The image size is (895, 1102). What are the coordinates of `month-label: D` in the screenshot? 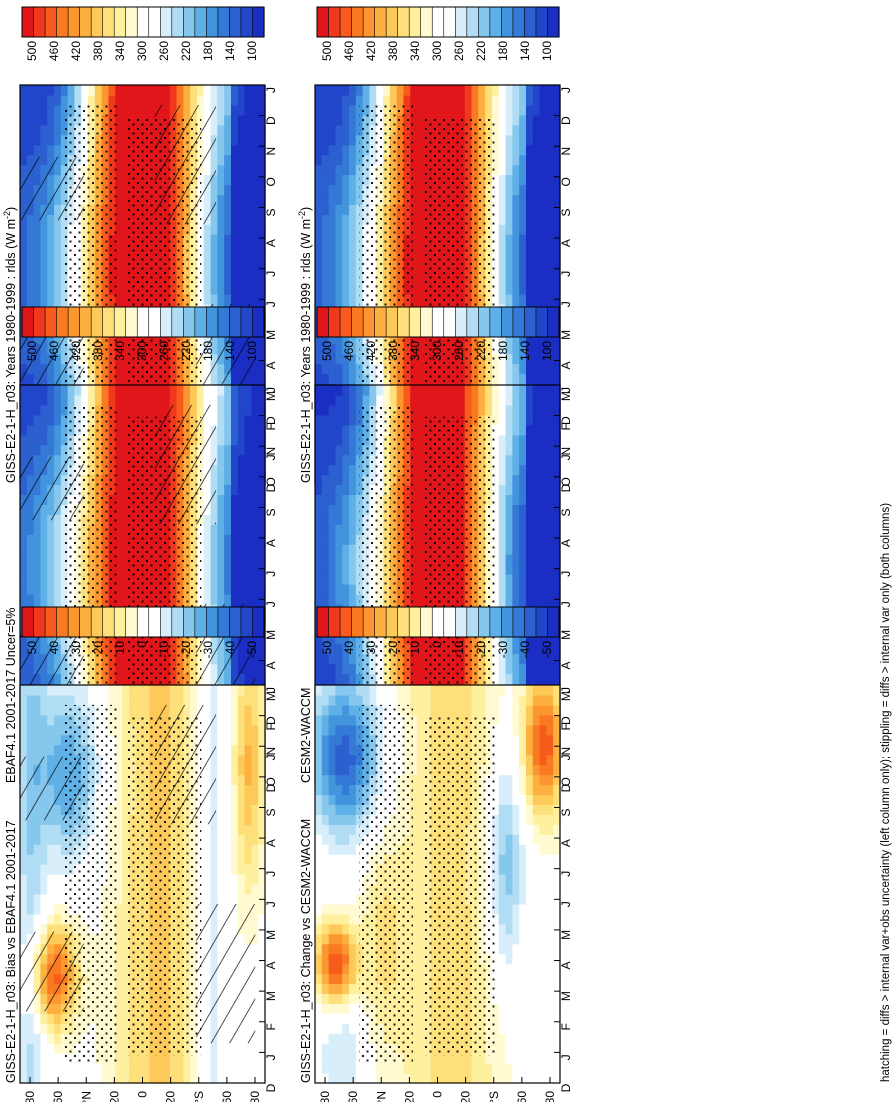 It's located at (271, 487).